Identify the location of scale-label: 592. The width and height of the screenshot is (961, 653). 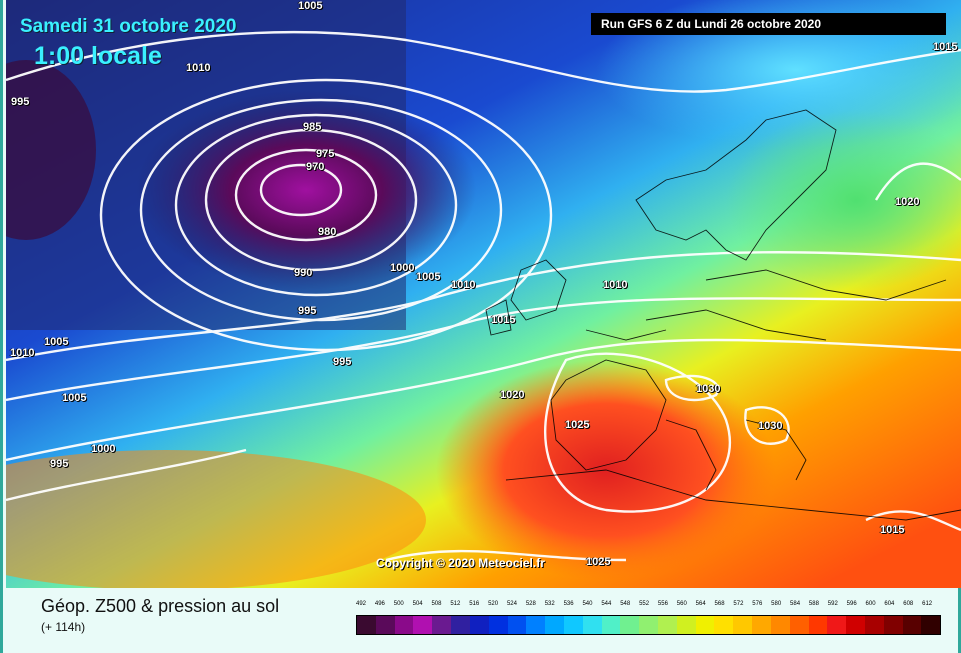
(832, 604).